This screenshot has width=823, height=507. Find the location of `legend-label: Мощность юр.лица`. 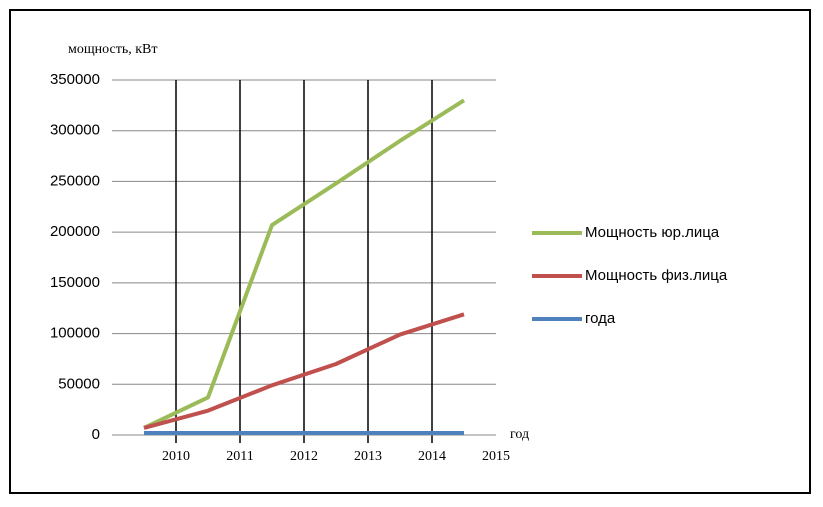

legend-label: Мощность юр.лица is located at coordinates (652, 232).